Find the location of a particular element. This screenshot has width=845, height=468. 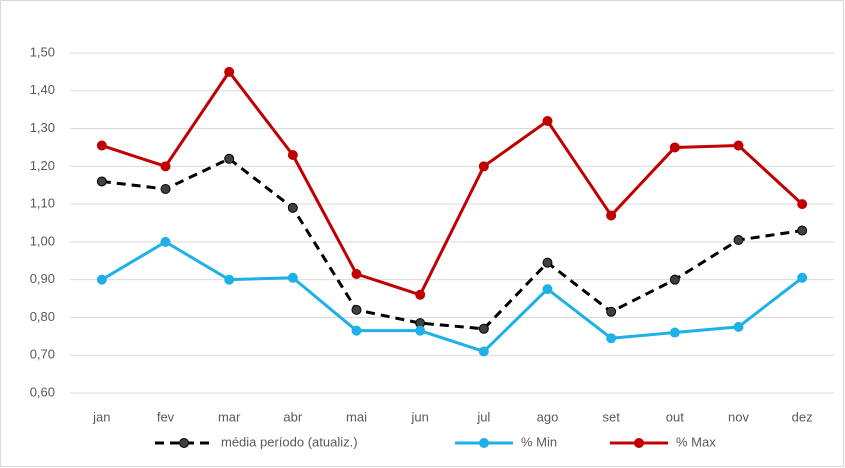

y-tick-label: 1,20 is located at coordinates (42, 165).